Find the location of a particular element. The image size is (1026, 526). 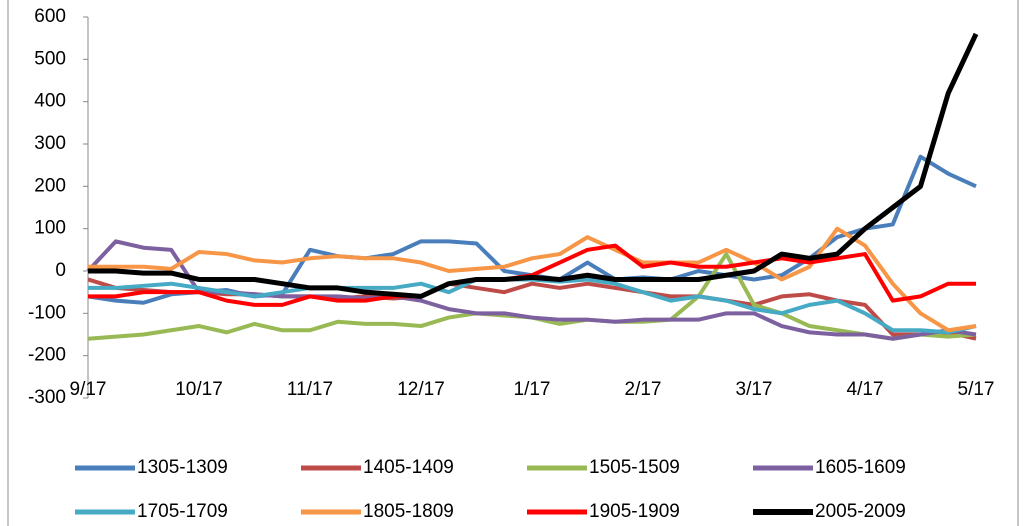

legend-label: 1305-1309 is located at coordinates (182, 467).